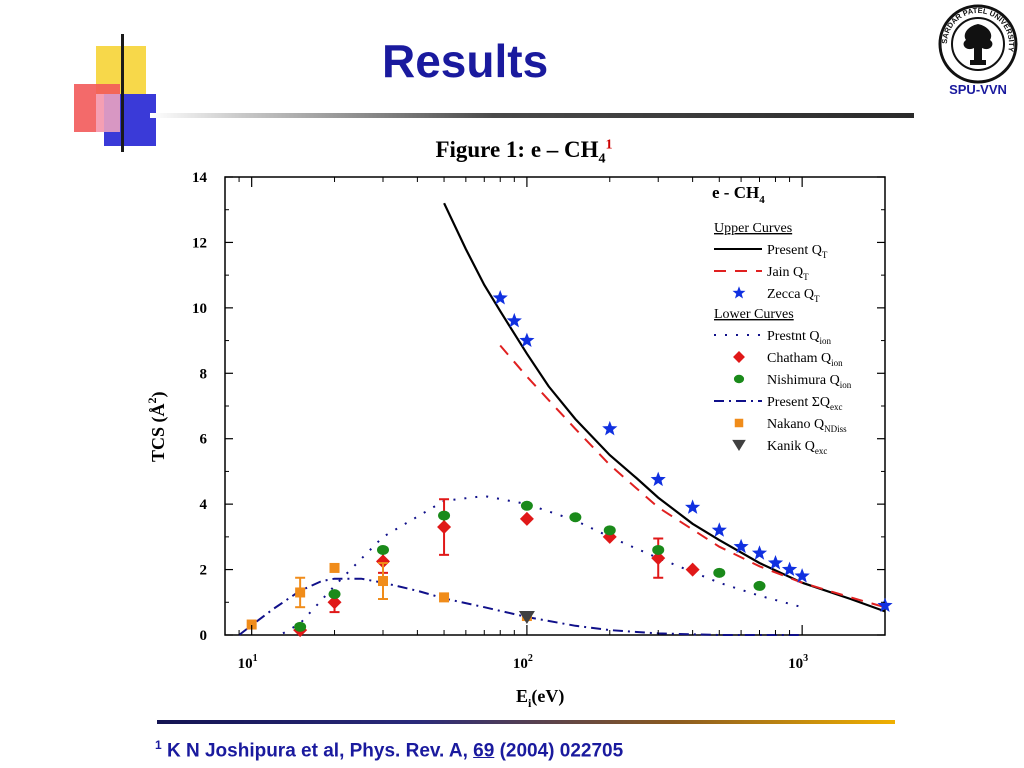 This screenshot has width=1024, height=768. I want to click on x-tick-label: 10³, so click(798, 662).